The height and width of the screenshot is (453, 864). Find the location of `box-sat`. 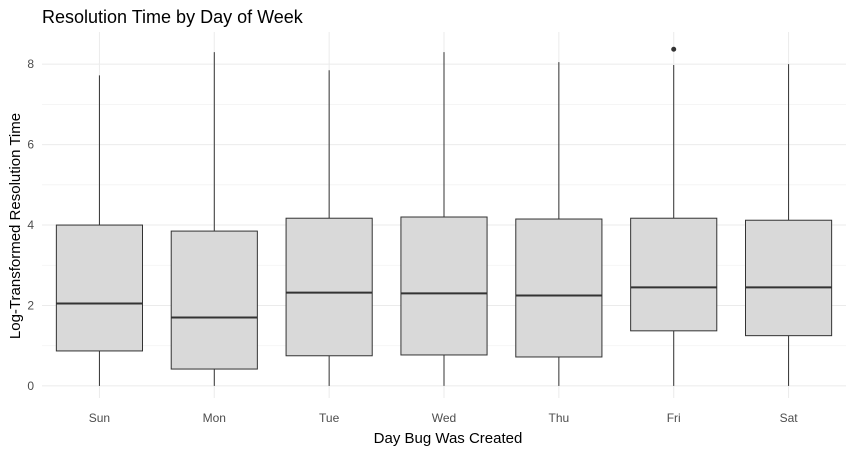

box-sat is located at coordinates (789, 225).